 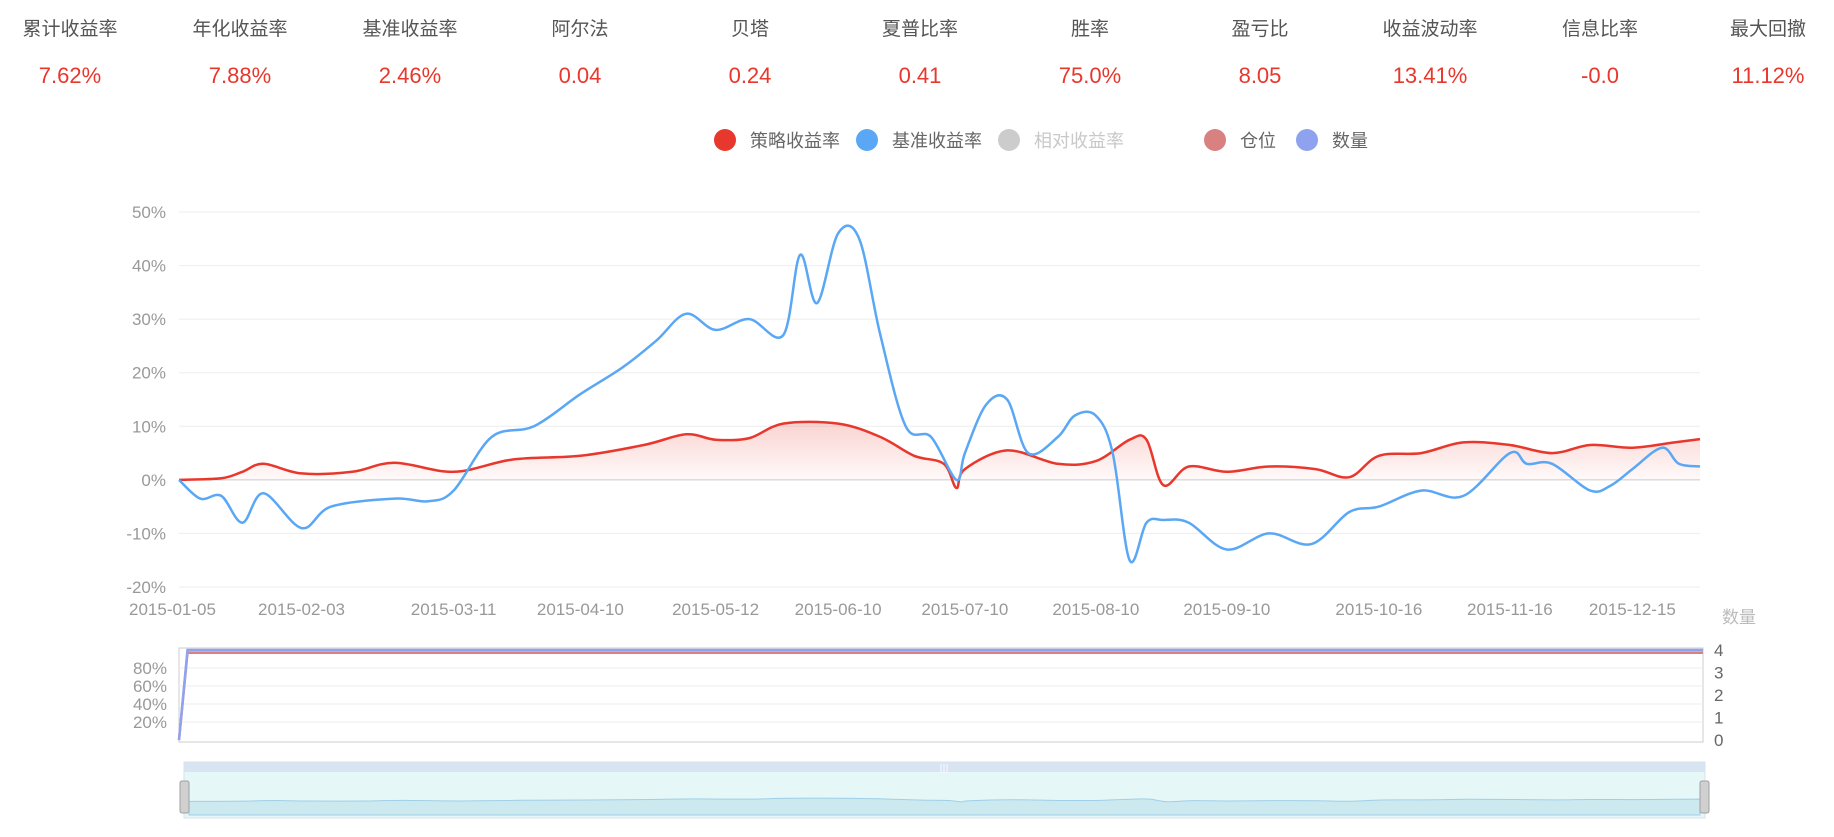 What do you see at coordinates (70, 29) in the screenshot?
I see `metric-label: 累计收益率` at bounding box center [70, 29].